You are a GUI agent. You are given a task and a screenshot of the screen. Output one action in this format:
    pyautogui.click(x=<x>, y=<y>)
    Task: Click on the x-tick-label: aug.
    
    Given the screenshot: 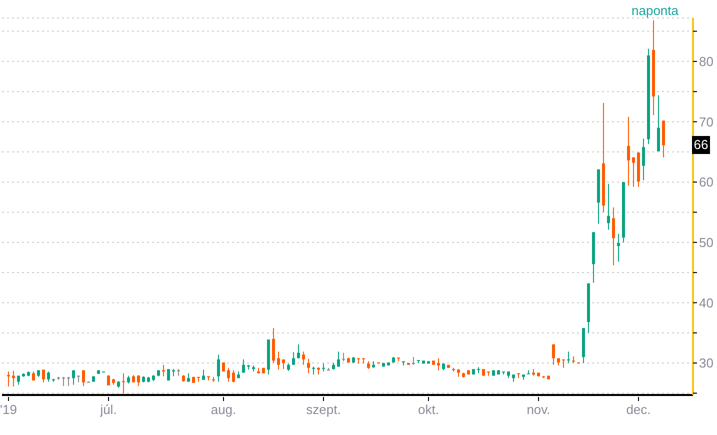 What is the action you would take?
    pyautogui.click(x=223, y=409)
    